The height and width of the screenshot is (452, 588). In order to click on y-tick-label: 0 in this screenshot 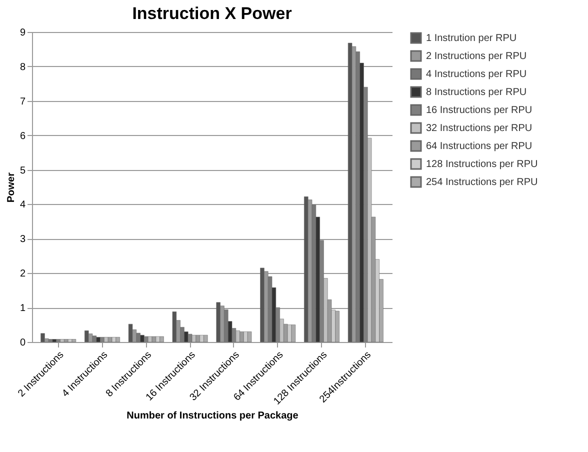, I will do `click(23, 343)`.